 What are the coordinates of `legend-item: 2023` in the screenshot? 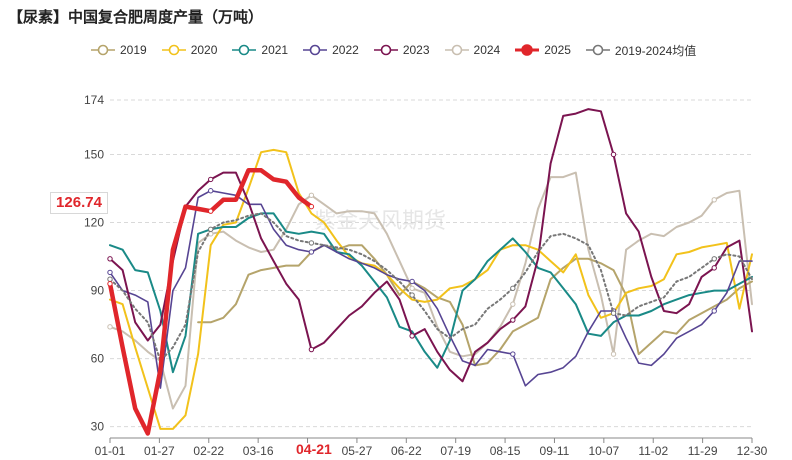 It's located at (401, 50).